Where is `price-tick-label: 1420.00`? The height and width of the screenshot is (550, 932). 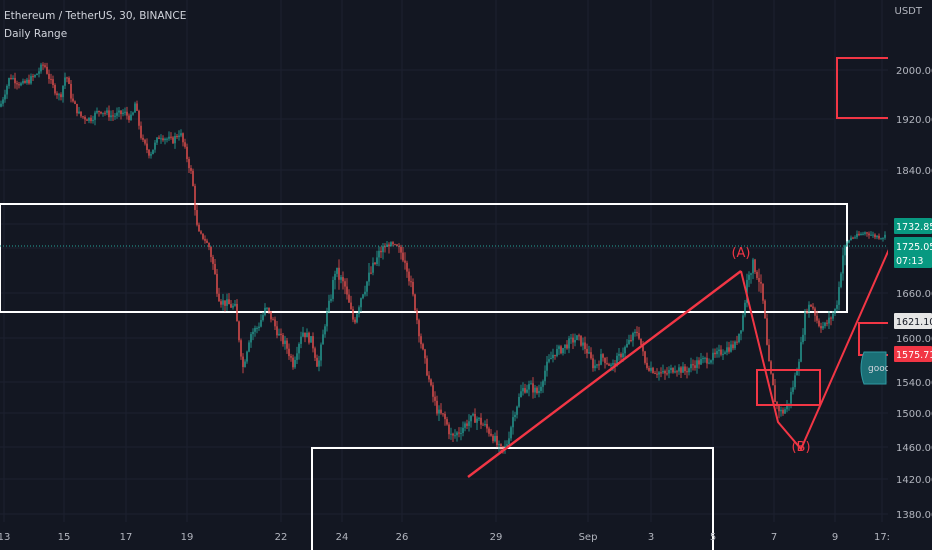
price-tick-label: 1420.00 is located at coordinates (914, 480).